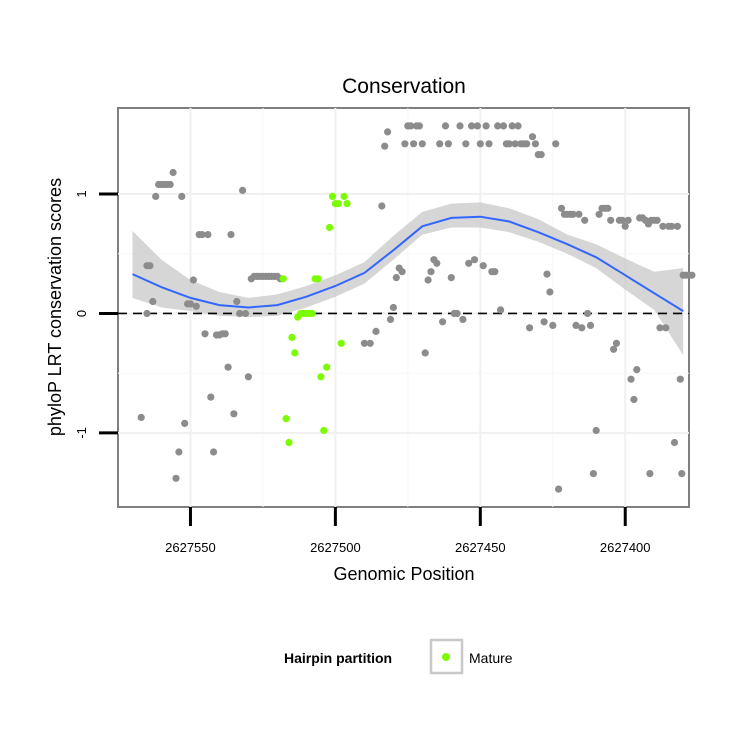 This screenshot has height=750, width=750. What do you see at coordinates (81, 313) in the screenshot?
I see `y-tick-label: 0` at bounding box center [81, 313].